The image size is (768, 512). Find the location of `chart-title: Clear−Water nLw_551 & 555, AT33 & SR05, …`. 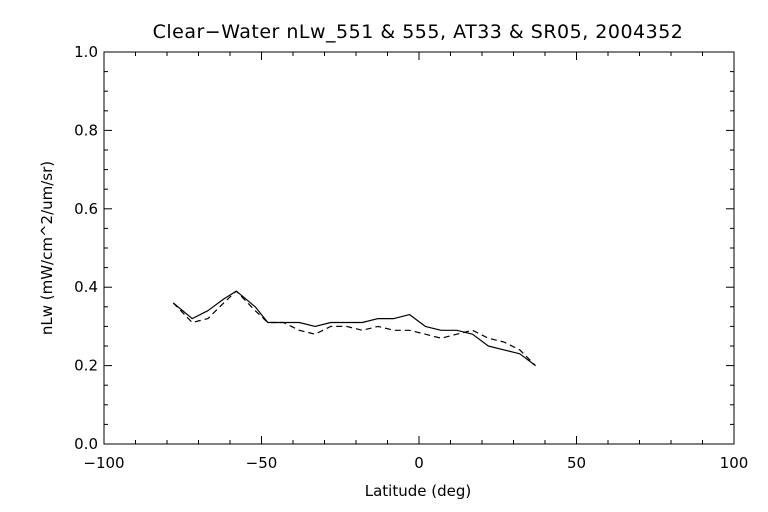

chart-title: Clear−Water nLw_551 & 555, AT33 & SR05, … is located at coordinates (418, 32).